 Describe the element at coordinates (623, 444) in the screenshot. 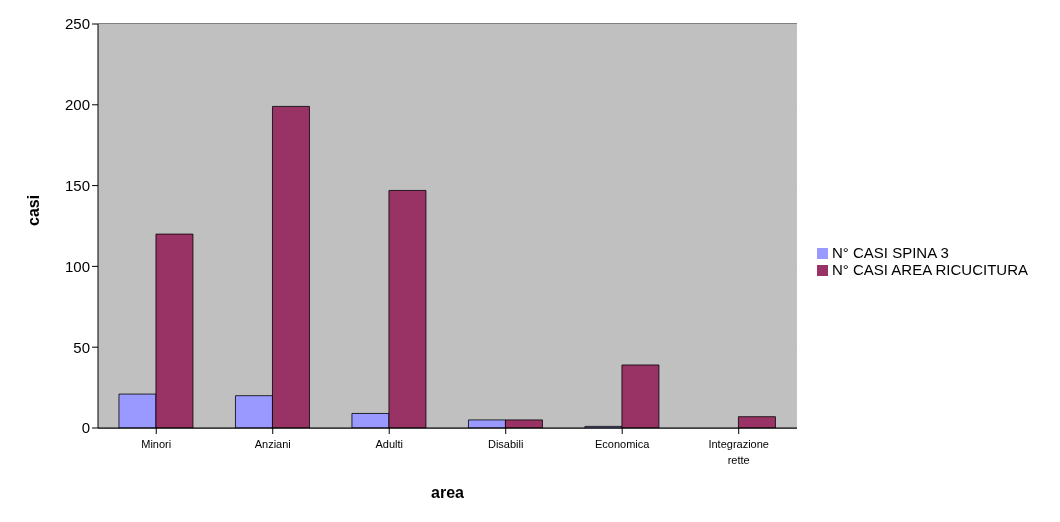

I see `x-tick-label: Economica` at that location.